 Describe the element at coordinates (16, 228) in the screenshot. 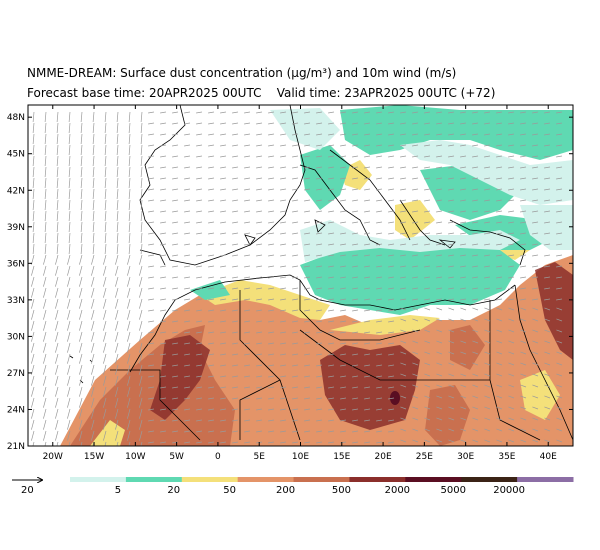

I see `lat-tick-label: 39N` at that location.